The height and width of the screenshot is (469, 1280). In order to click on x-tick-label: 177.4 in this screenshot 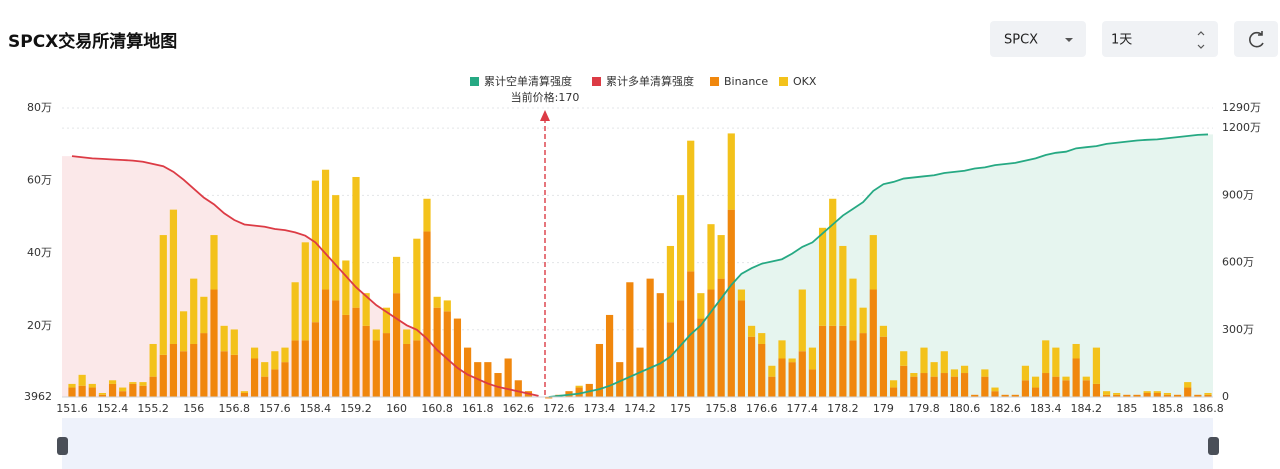, I will do `click(803, 408)`.